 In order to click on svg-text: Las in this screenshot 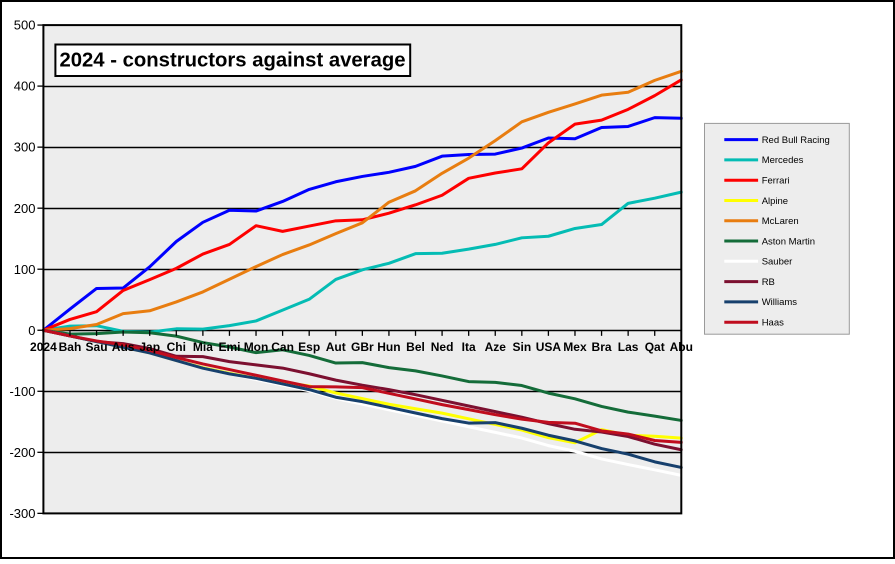, I will do `click(628, 347)`.